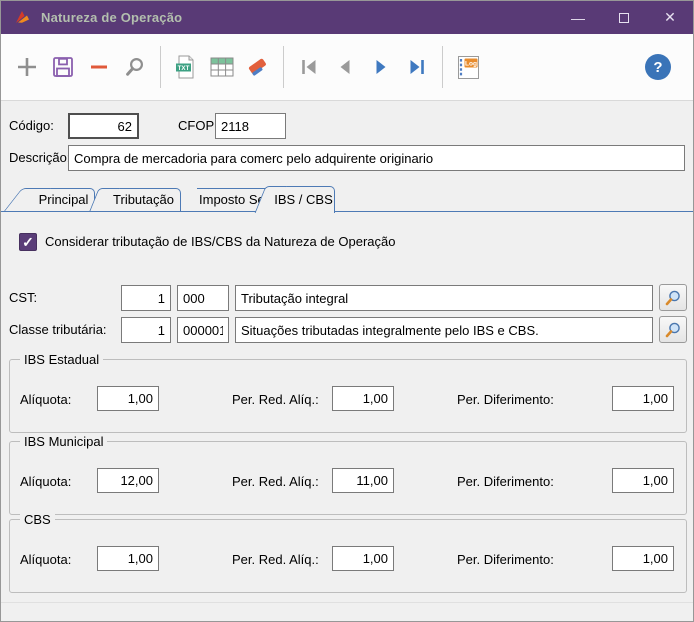  I want to click on cfop-label: CFOP:, so click(198, 125).